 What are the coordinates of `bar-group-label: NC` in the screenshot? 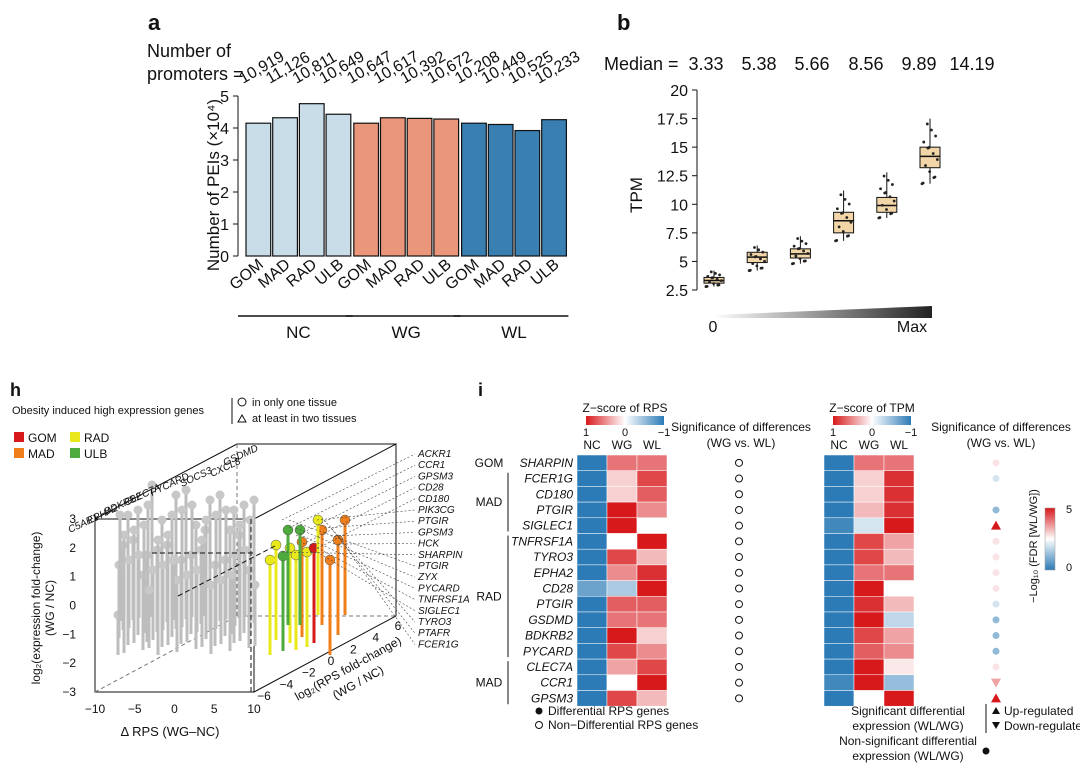 It's located at (298, 332).